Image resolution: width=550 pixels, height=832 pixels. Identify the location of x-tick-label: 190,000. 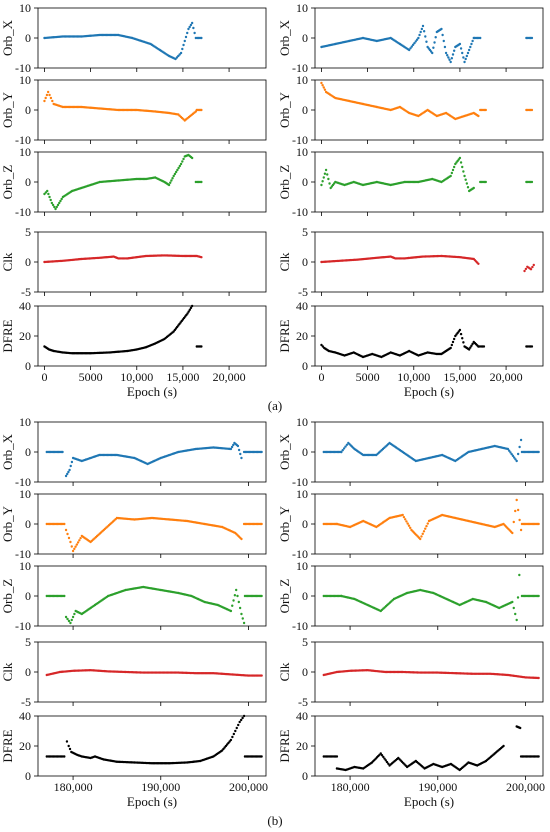
(437, 787).